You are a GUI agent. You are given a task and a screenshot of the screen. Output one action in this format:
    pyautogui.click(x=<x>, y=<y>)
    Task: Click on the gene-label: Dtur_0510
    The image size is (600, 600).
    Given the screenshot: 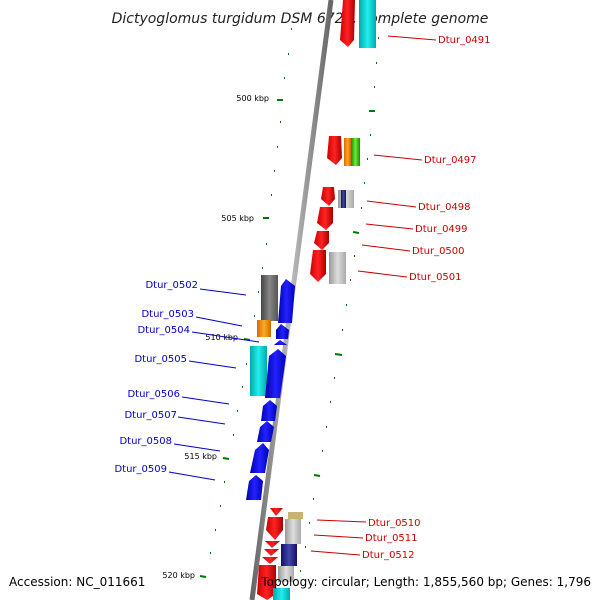 What is the action you would take?
    pyautogui.click(x=394, y=523)
    